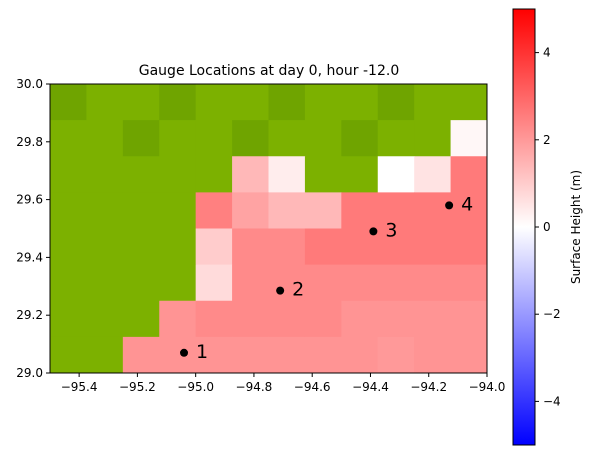  I want to click on gauge-label: 4, so click(467, 204).